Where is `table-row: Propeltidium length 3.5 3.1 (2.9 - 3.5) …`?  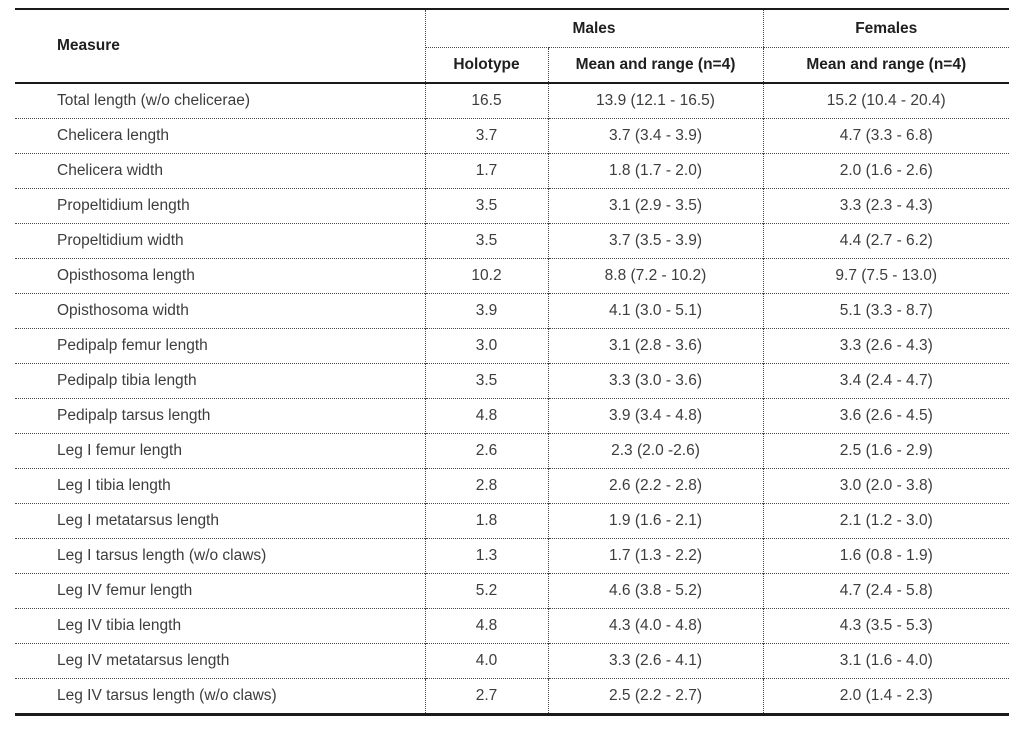
table-row: Propeltidium length 3.5 3.1 (2.9 - 3.5) … is located at coordinates (512, 206).